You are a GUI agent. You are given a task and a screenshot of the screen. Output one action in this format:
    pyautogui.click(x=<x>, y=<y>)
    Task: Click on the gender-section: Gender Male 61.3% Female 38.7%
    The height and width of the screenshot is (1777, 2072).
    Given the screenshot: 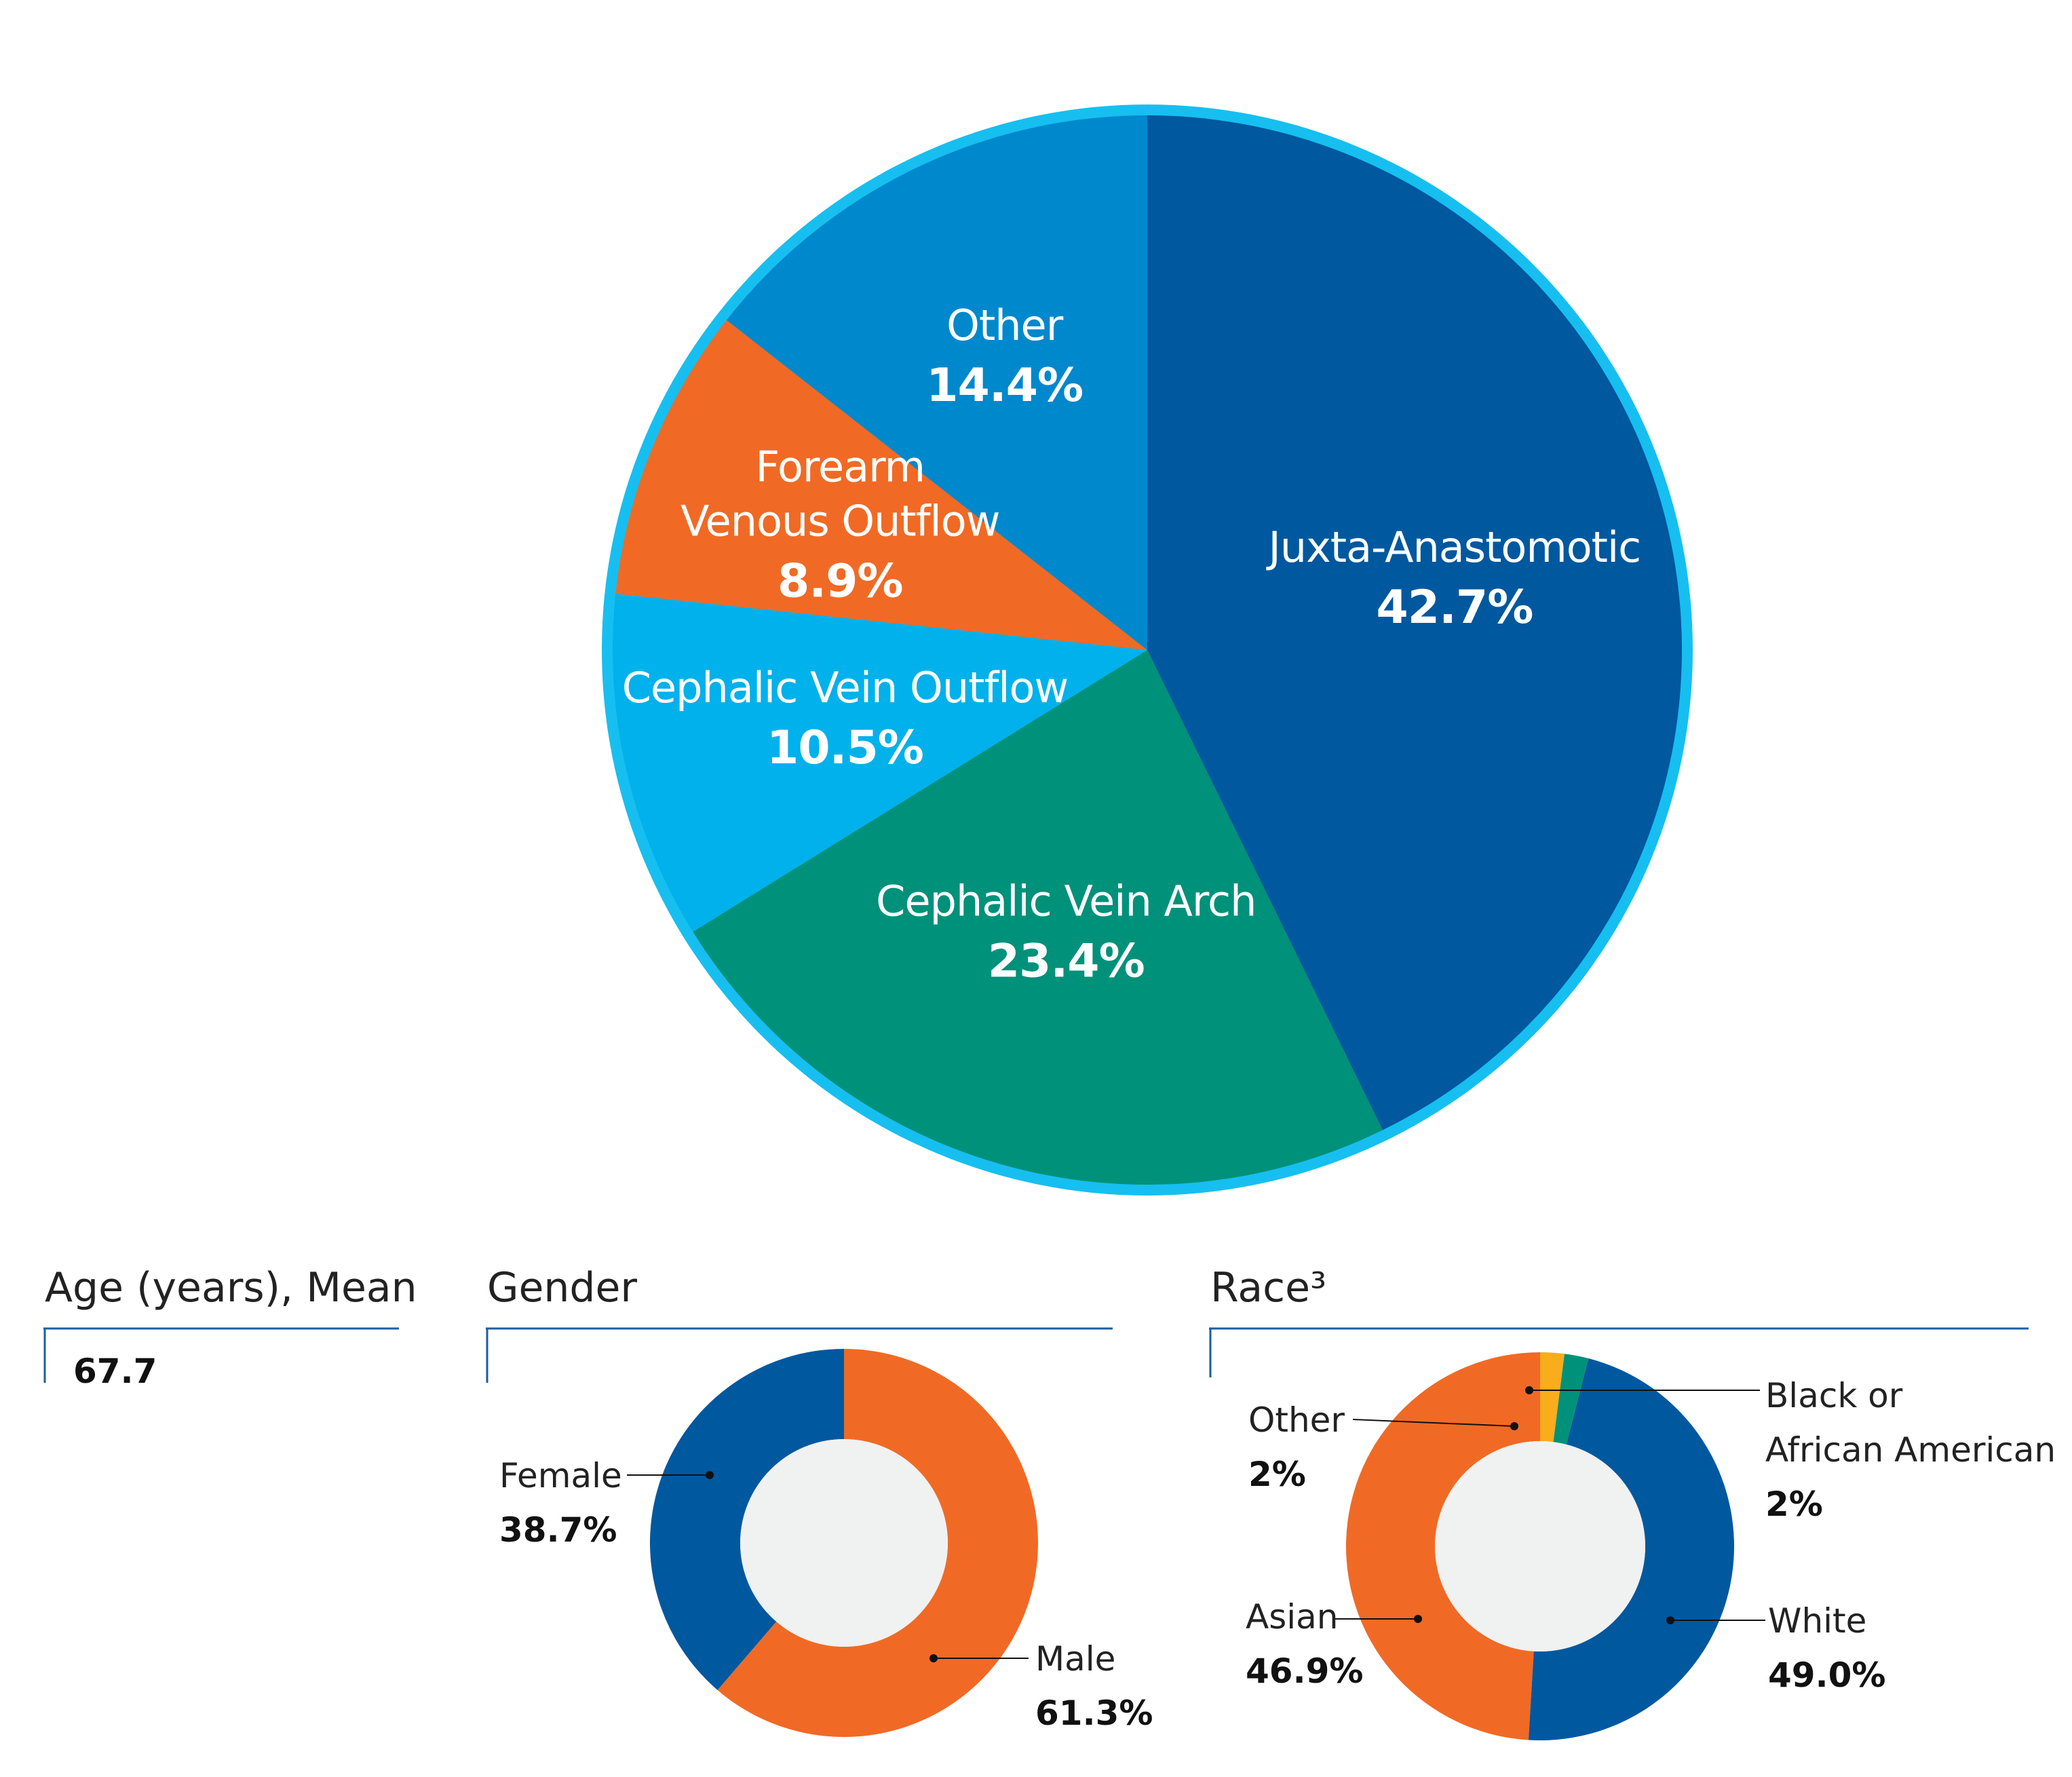 What is the action you would take?
    pyautogui.click(x=819, y=1501)
    